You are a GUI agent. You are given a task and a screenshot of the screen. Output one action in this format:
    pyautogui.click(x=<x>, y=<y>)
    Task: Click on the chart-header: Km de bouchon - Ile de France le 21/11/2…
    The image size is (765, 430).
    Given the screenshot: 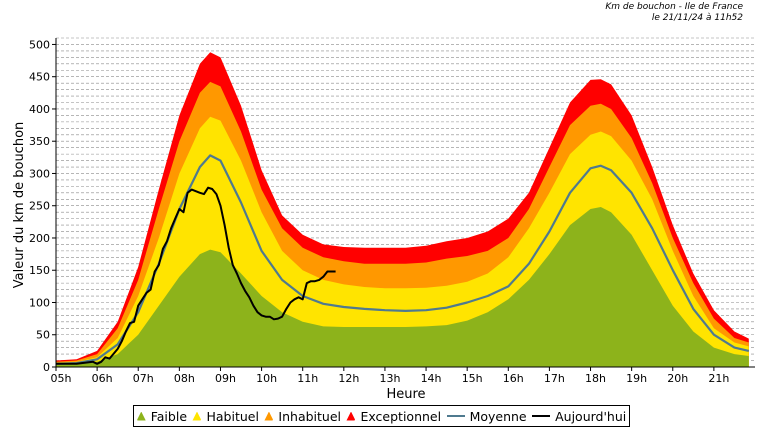 What is the action you would take?
    pyautogui.click(x=674, y=13)
    